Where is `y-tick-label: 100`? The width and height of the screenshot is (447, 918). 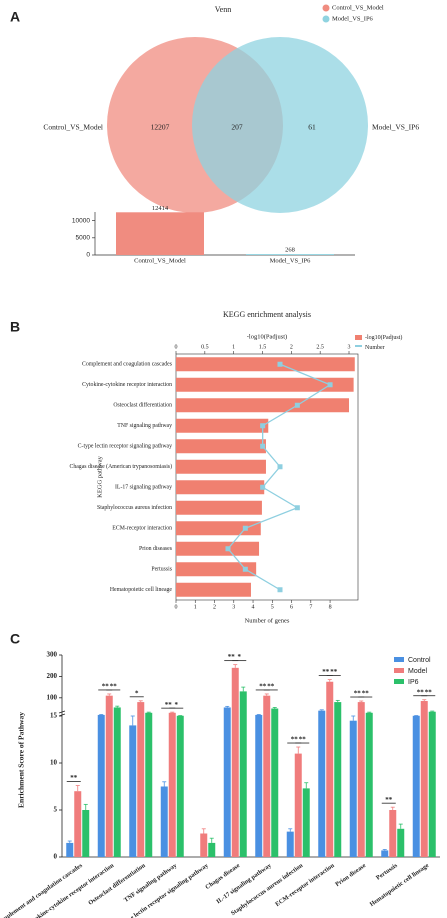
y-tick-label: 100 is located at coordinates (52, 697).